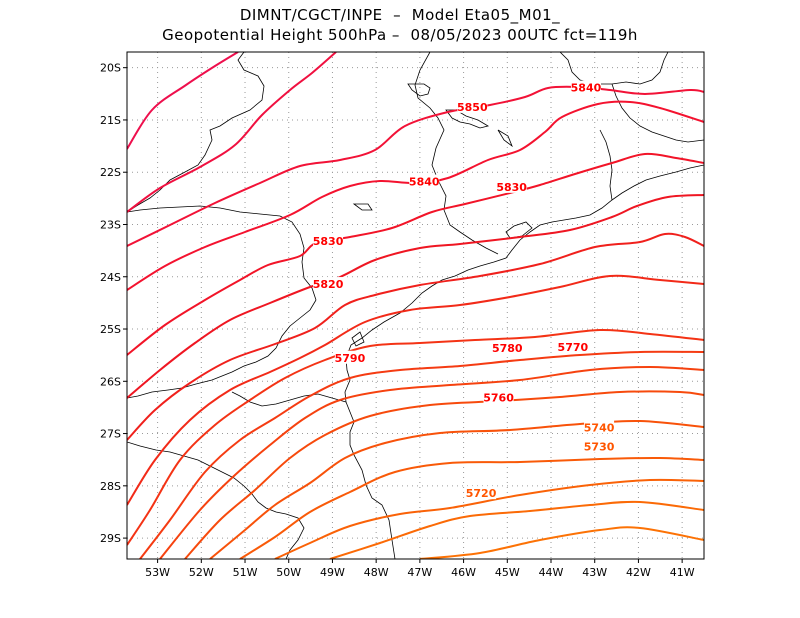  I want to click on x-tick-label: 50W, so click(288, 572).